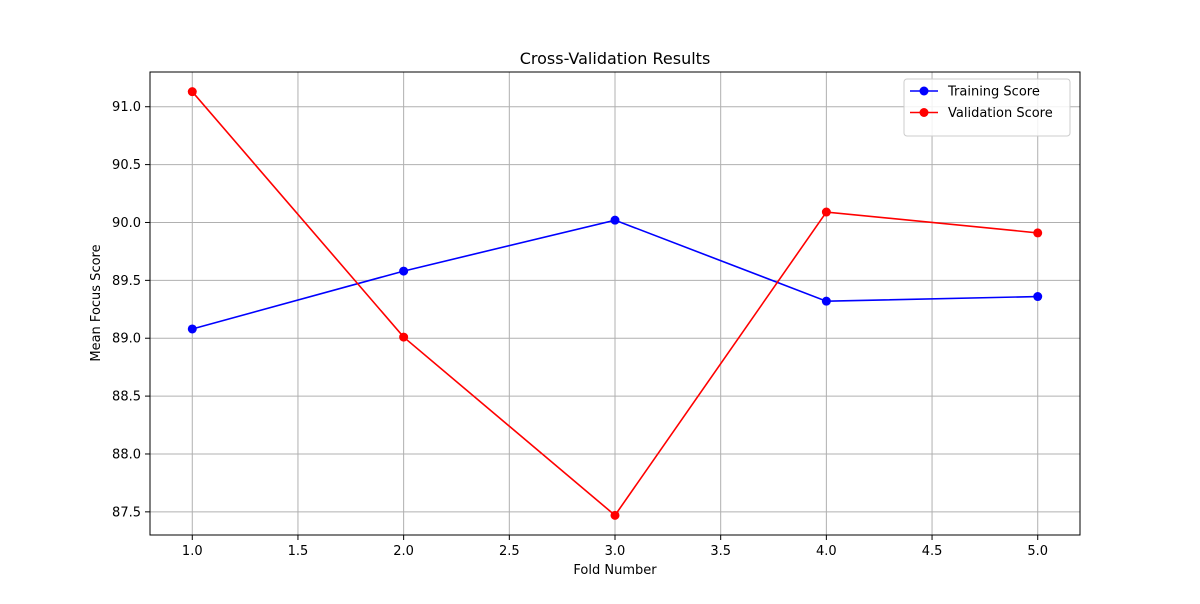 The image size is (1200, 604). Describe the element at coordinates (126, 223) in the screenshot. I see `y-tick-label: 90.0` at that location.